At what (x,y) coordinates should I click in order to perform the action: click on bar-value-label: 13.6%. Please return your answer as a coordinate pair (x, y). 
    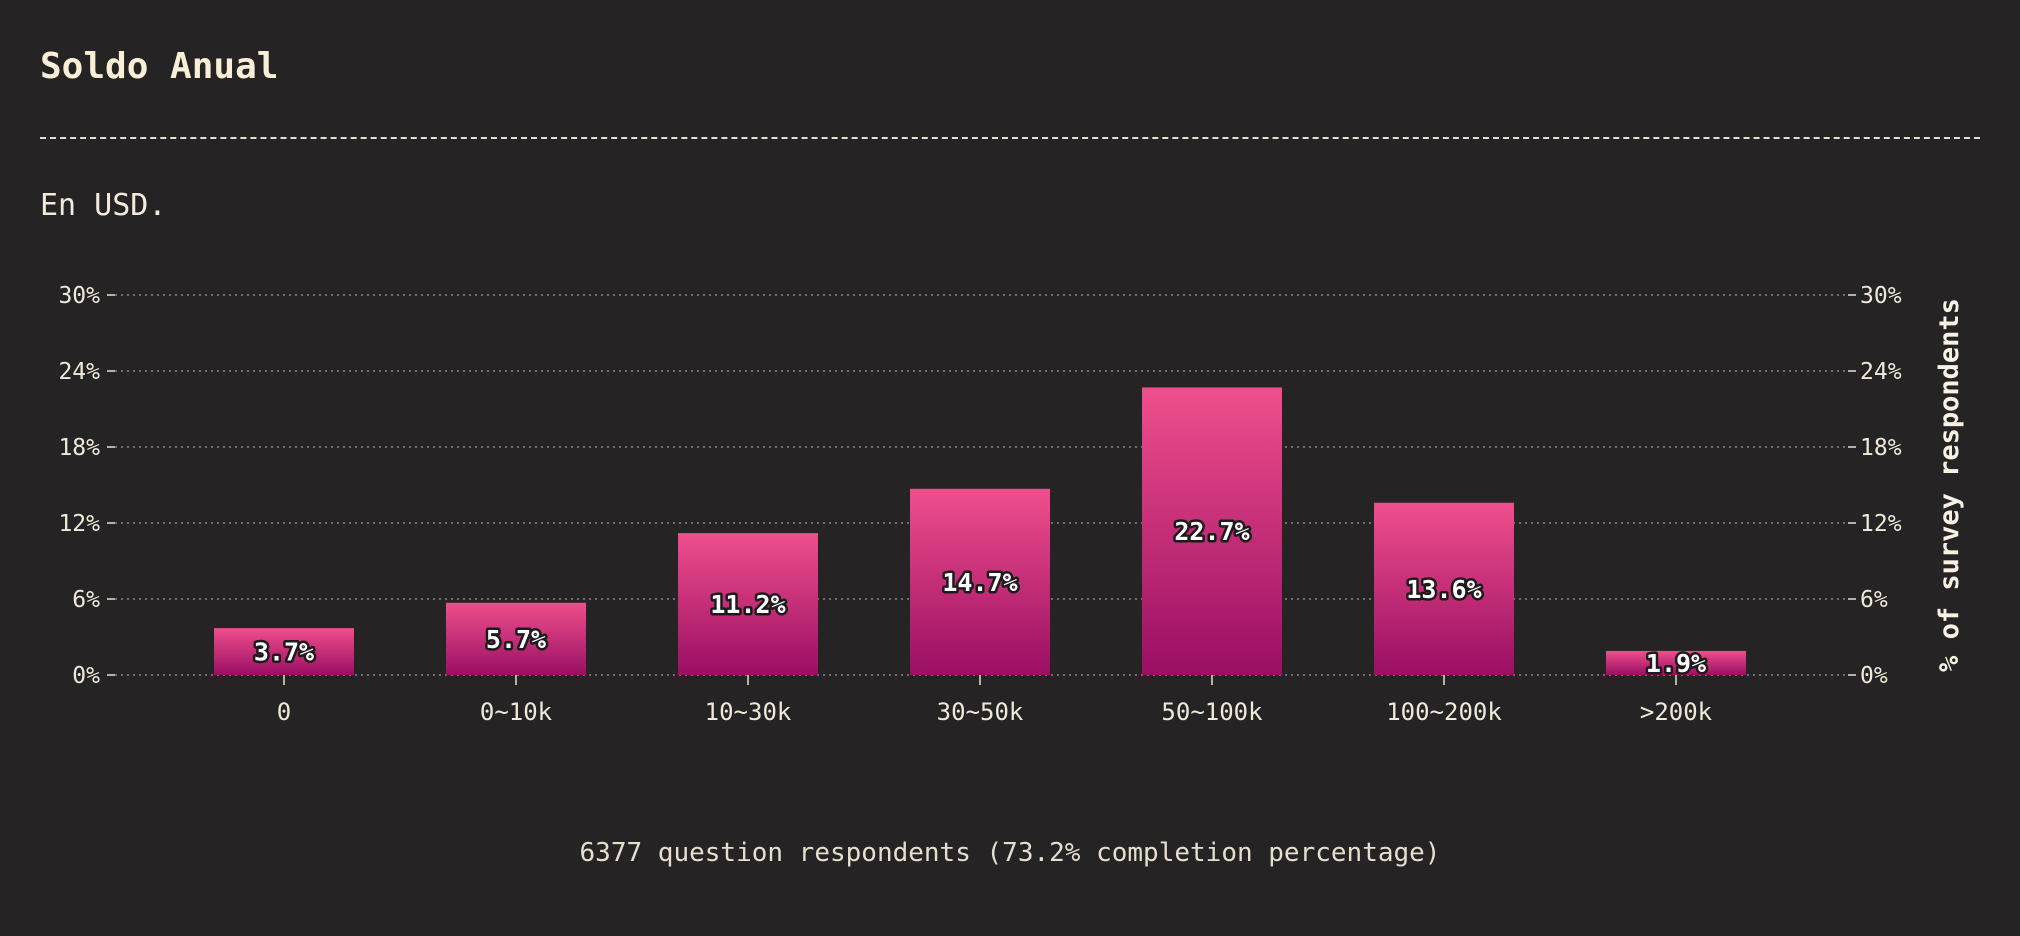
    Looking at the image, I should click on (1443, 589).